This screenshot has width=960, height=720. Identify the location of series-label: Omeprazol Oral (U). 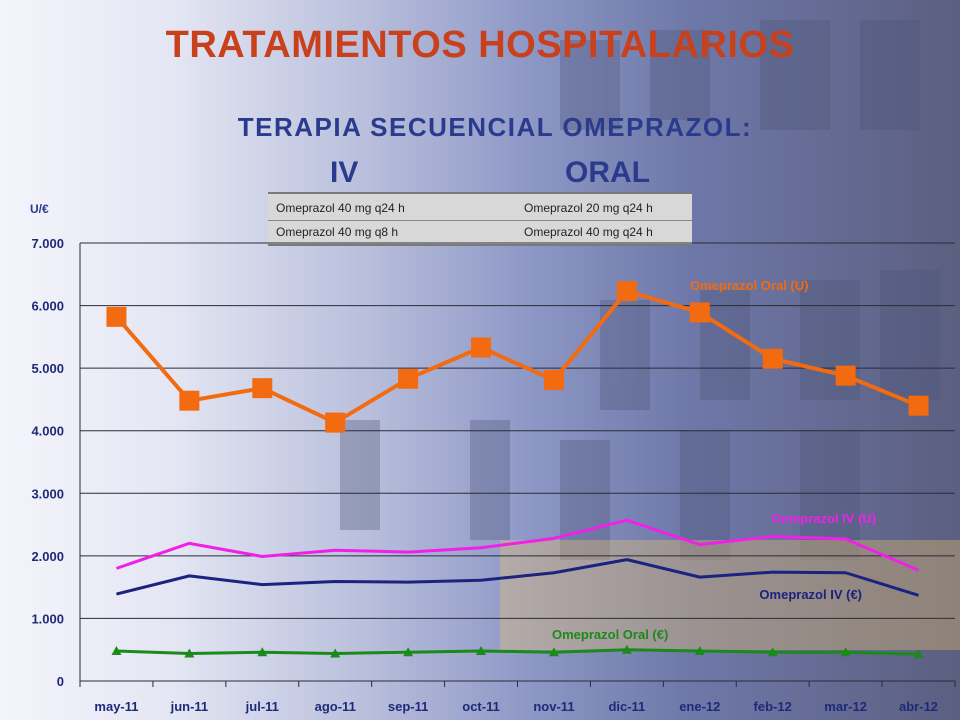
(749, 285).